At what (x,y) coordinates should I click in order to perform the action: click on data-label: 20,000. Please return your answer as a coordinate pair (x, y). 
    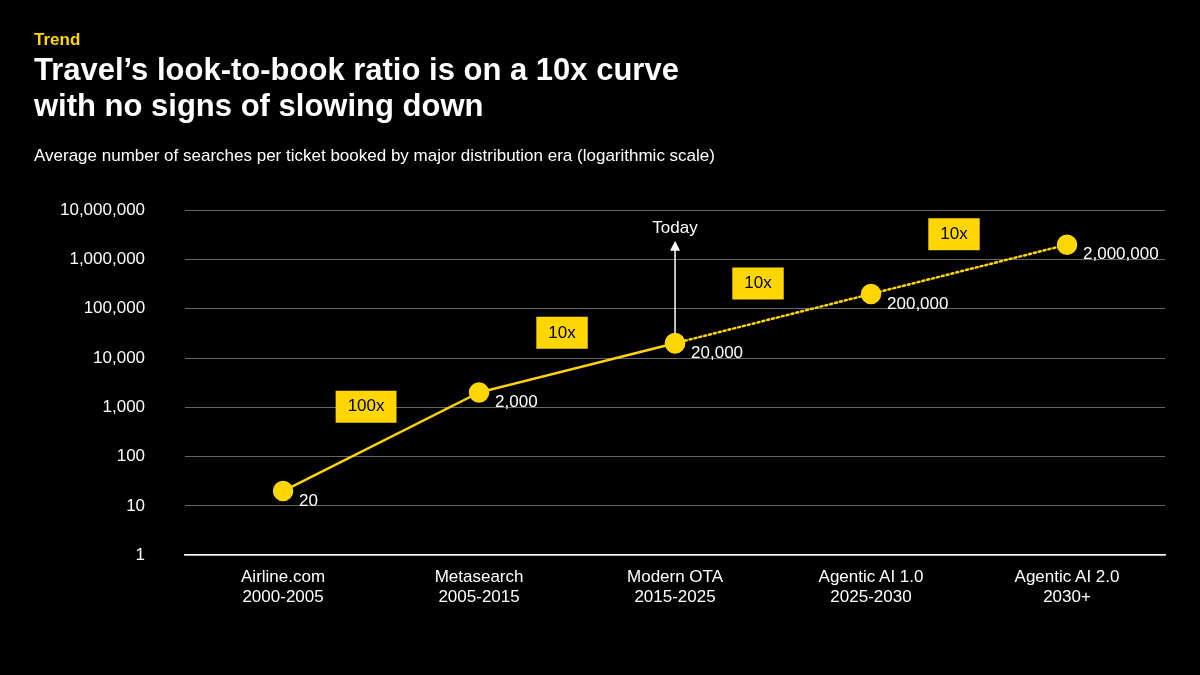
    Looking at the image, I should click on (717, 352).